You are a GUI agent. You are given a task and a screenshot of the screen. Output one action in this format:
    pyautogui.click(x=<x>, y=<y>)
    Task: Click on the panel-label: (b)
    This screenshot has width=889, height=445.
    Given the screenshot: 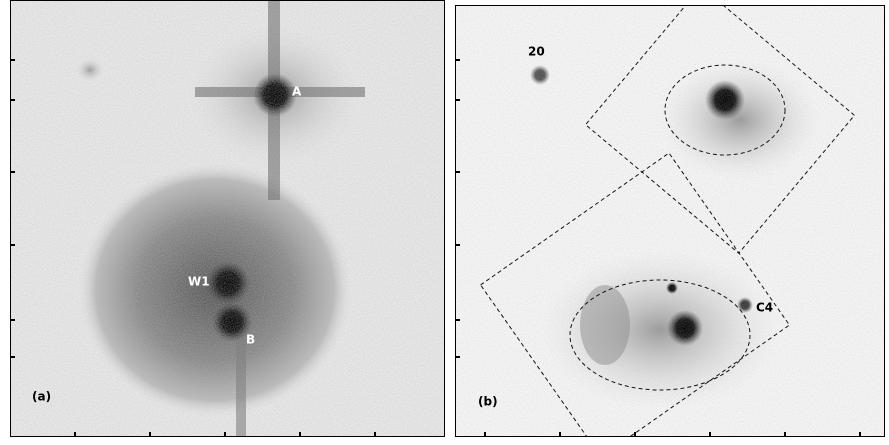 What is the action you would take?
    pyautogui.click(x=488, y=402)
    